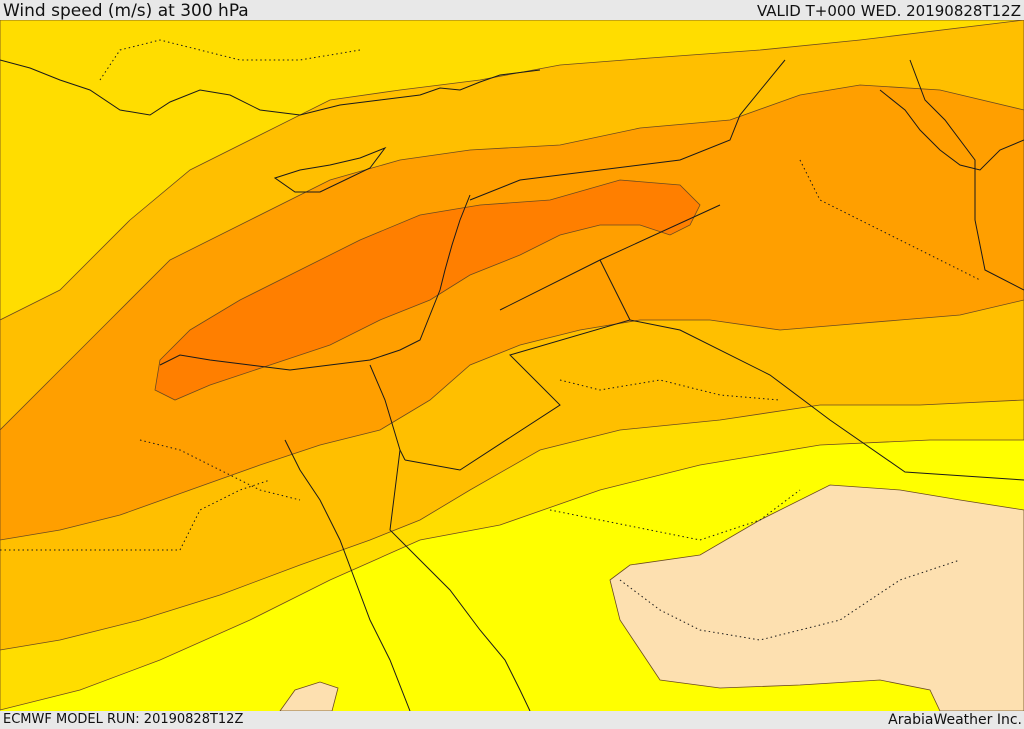 The width and height of the screenshot is (1024, 729). I want to click on band-calm, so click(816, 597).